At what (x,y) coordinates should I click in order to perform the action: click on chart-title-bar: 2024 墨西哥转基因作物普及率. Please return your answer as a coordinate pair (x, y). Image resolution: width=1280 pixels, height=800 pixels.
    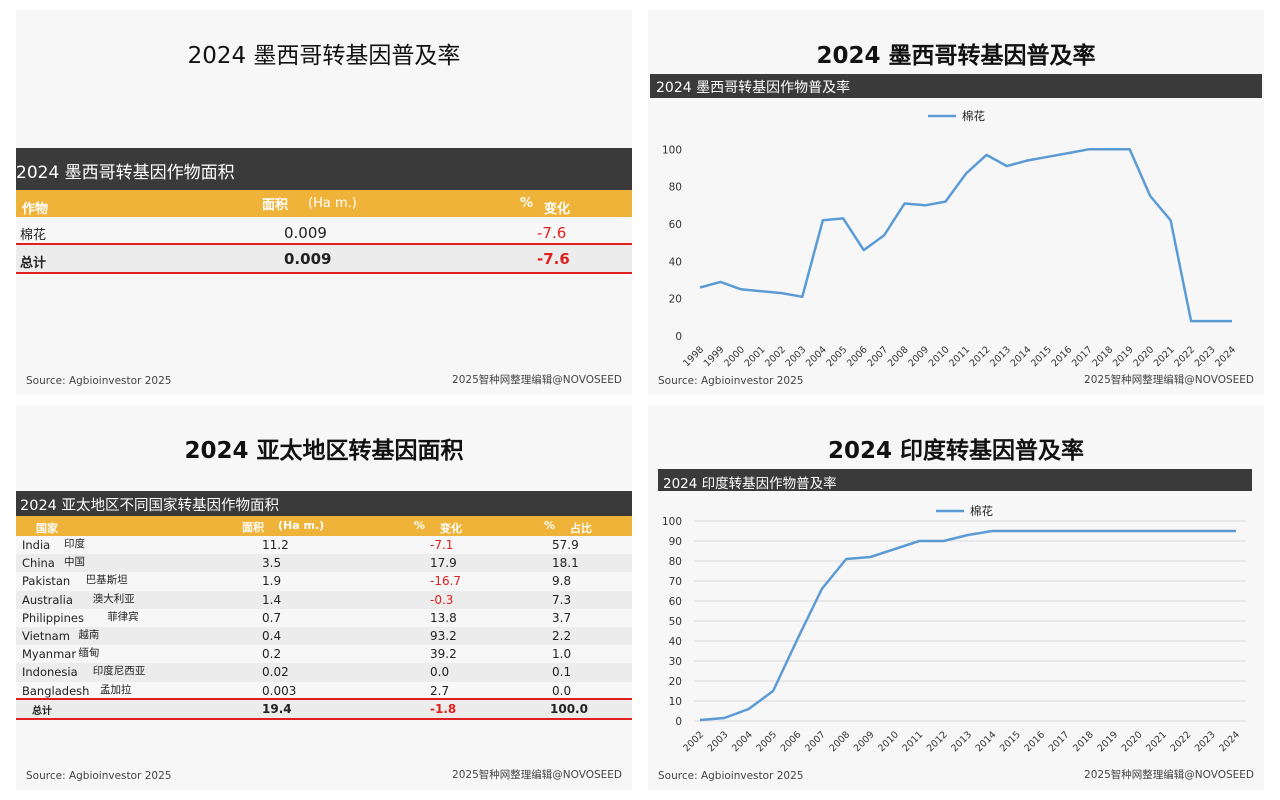
    Looking at the image, I should click on (956, 86).